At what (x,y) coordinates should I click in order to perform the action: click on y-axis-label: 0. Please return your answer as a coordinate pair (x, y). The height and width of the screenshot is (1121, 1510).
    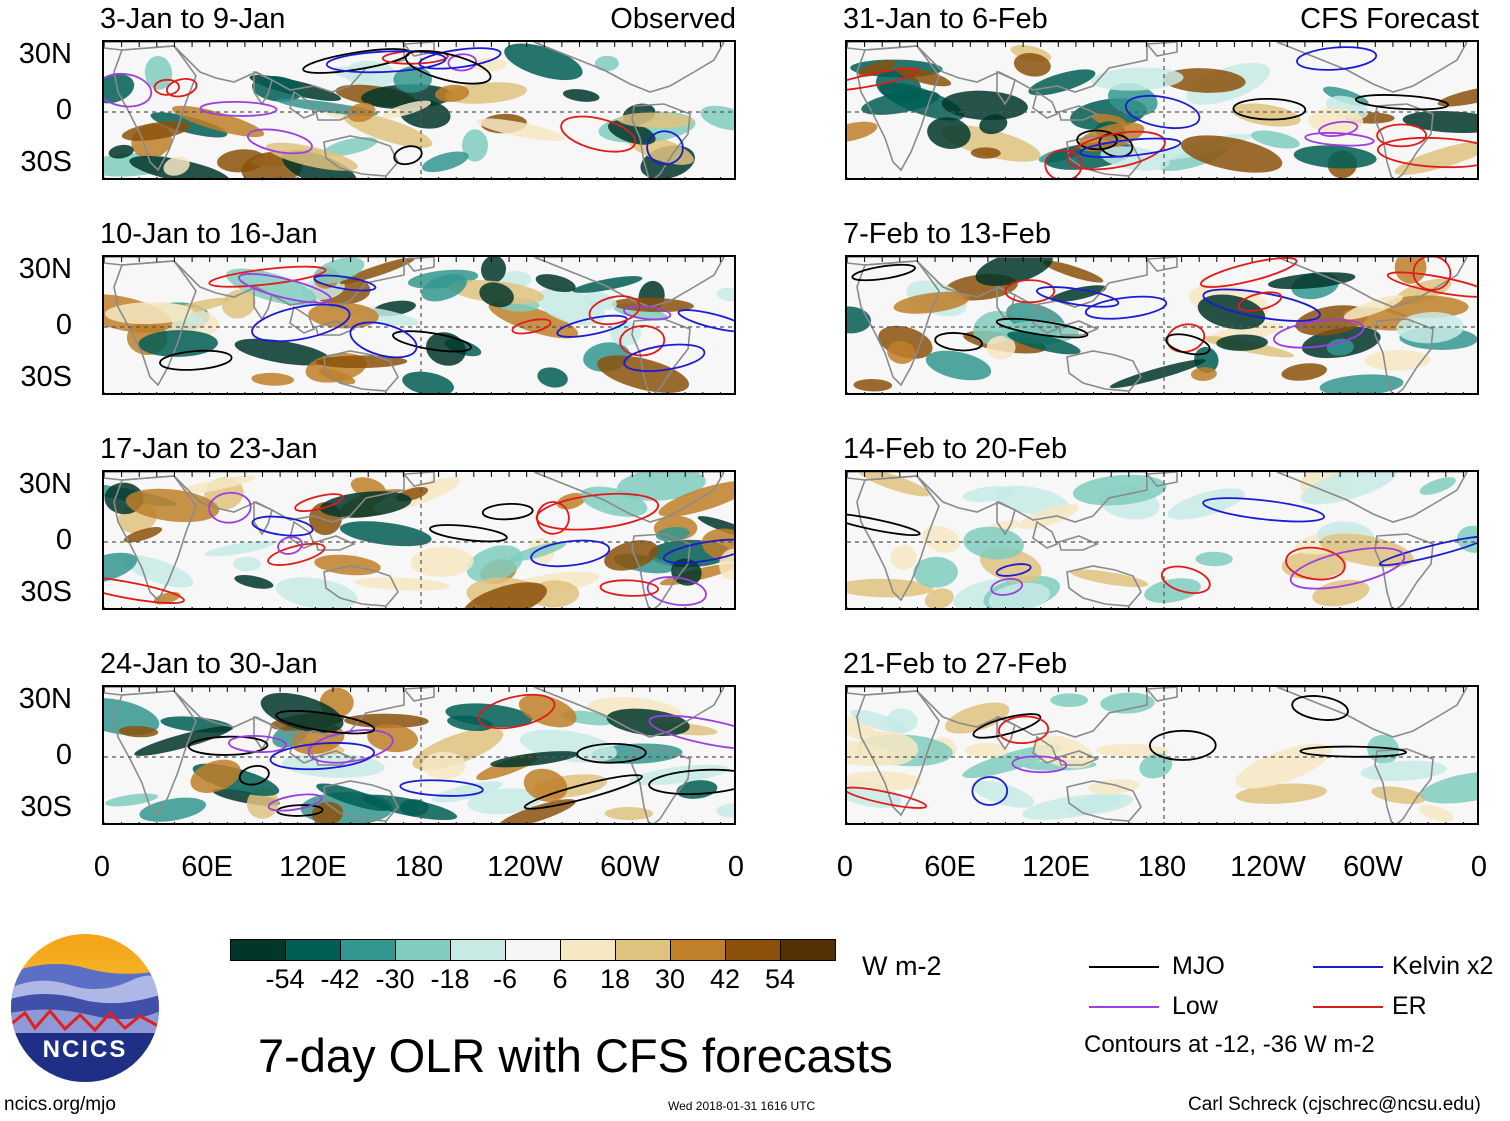
    Looking at the image, I should click on (63, 755).